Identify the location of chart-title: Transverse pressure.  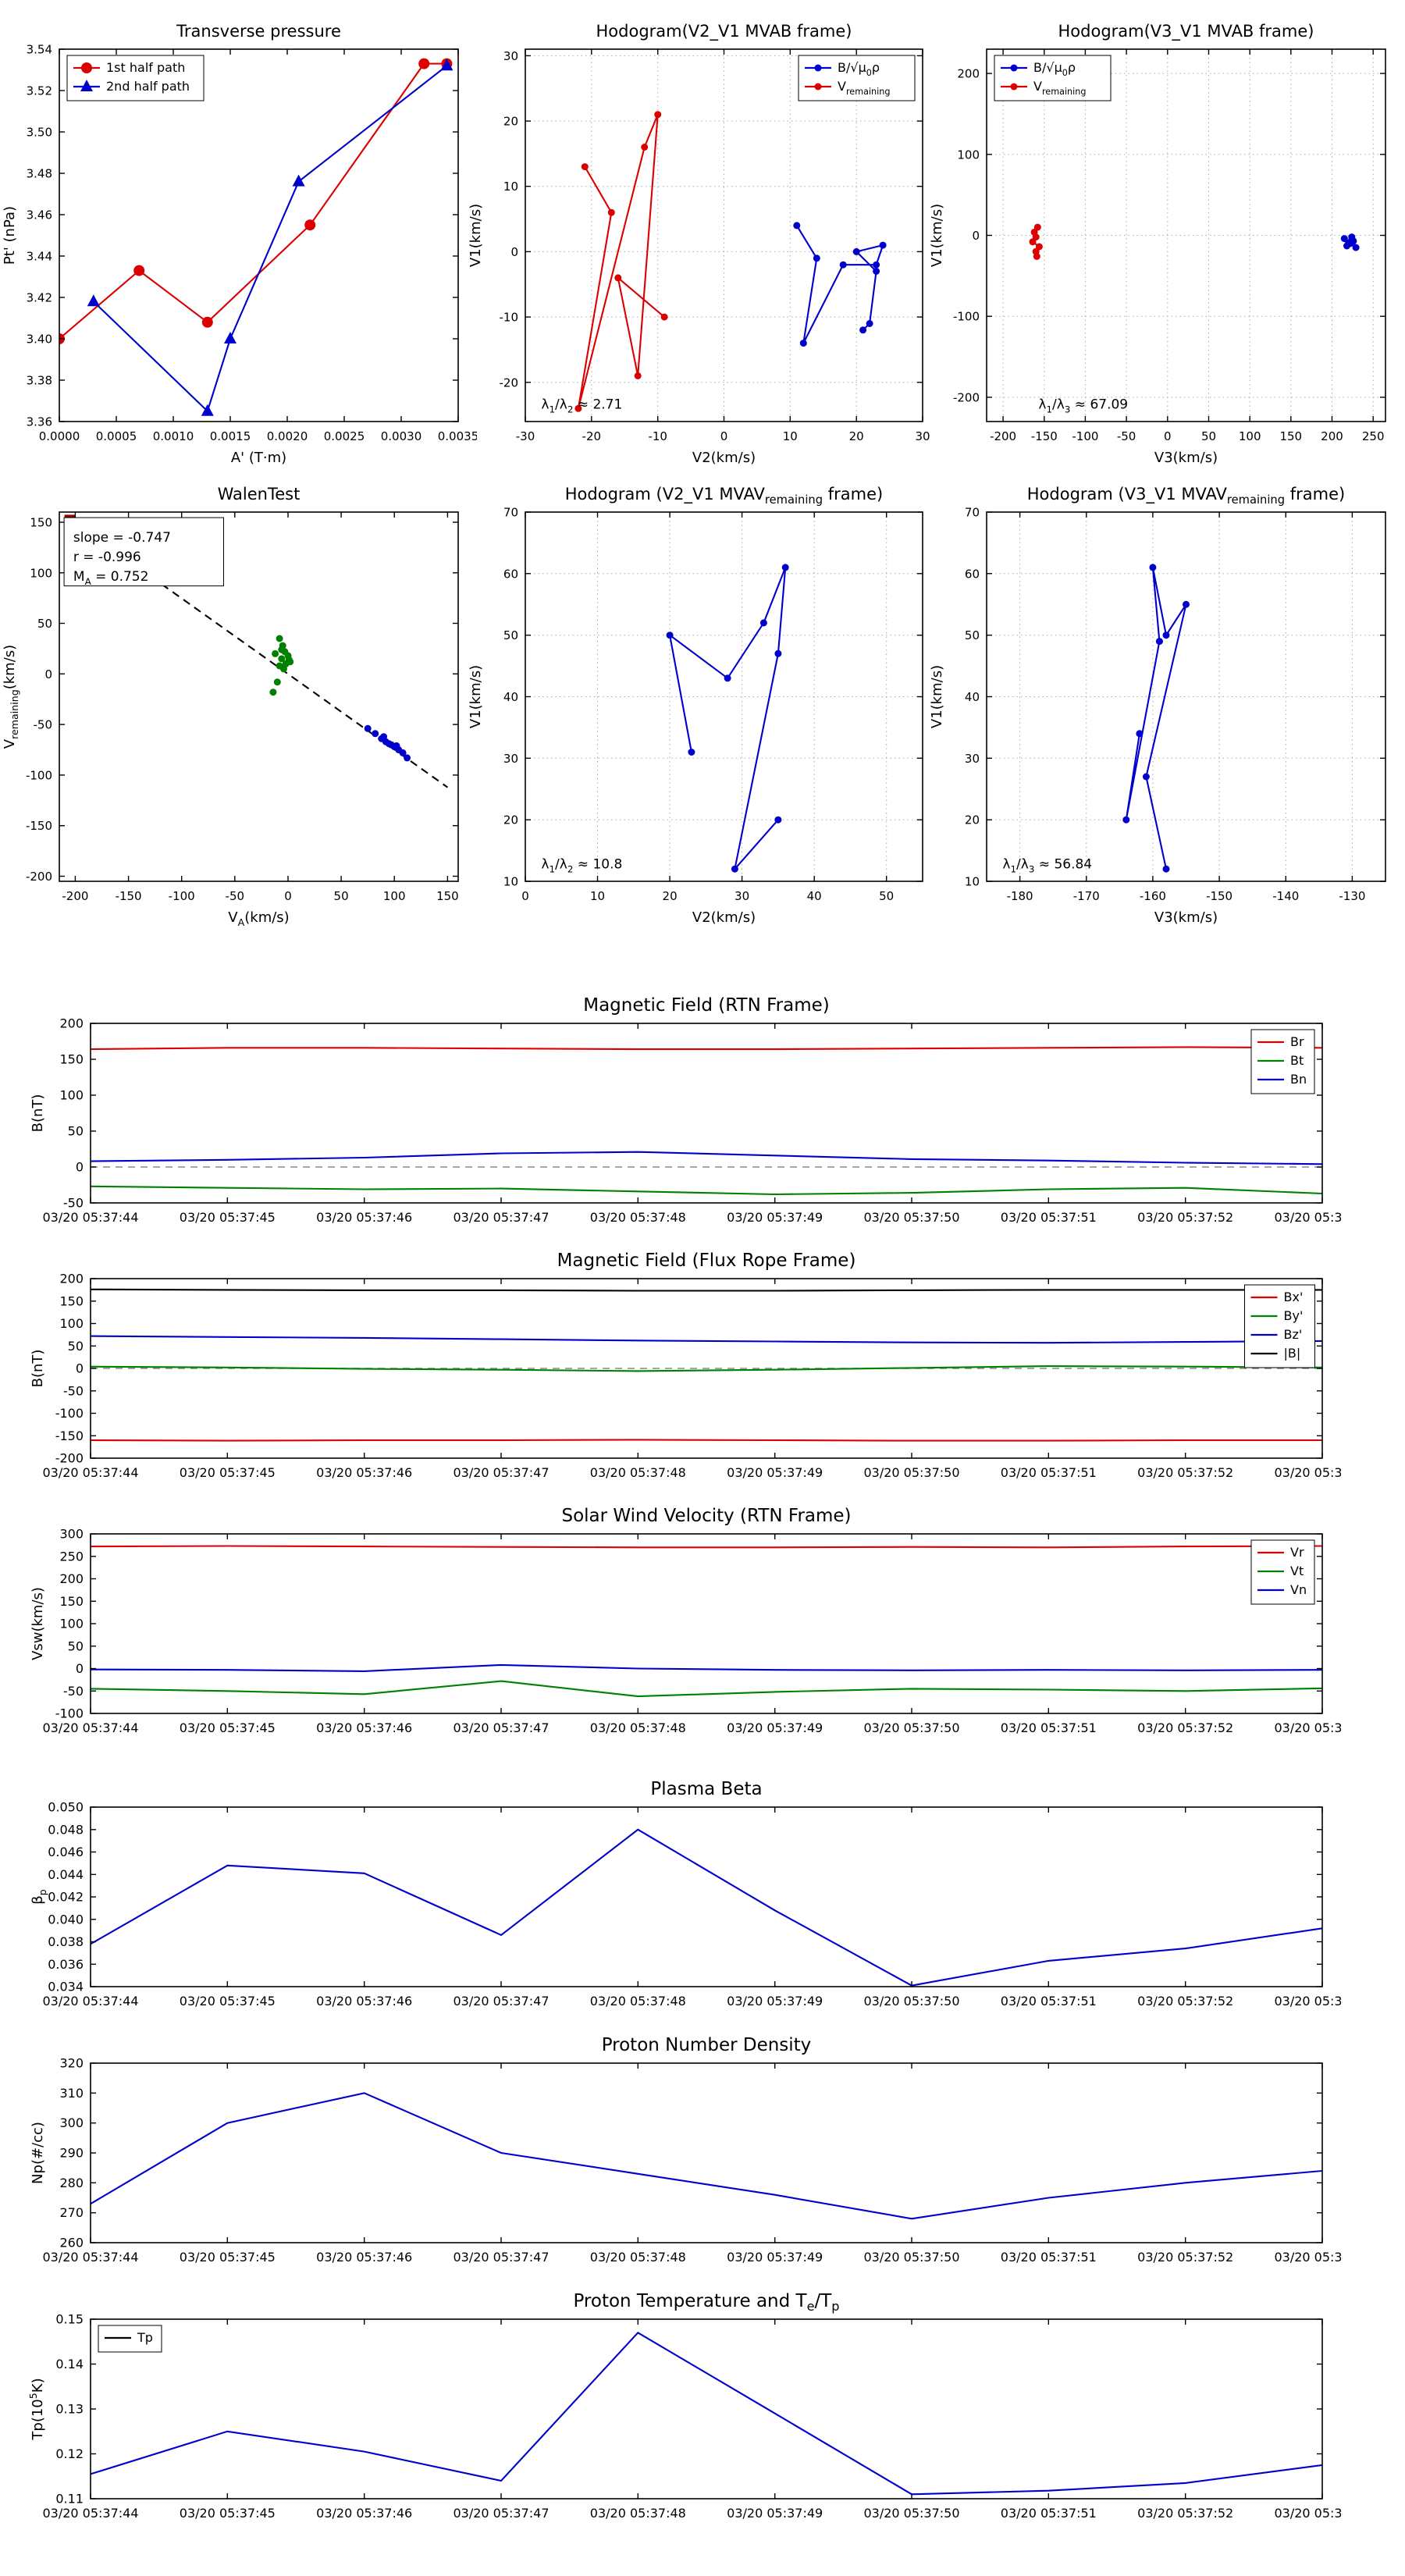
(258, 32).